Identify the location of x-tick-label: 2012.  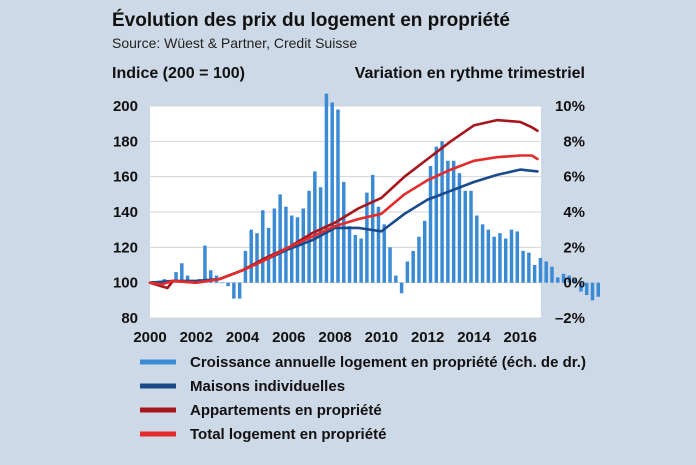
(427, 337).